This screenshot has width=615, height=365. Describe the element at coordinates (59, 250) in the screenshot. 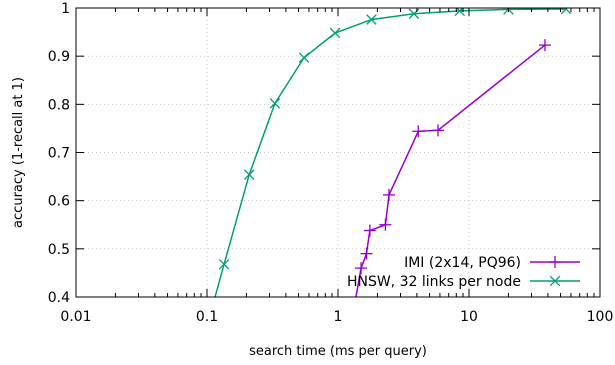

I see `y-tick-label: 0.5` at that location.